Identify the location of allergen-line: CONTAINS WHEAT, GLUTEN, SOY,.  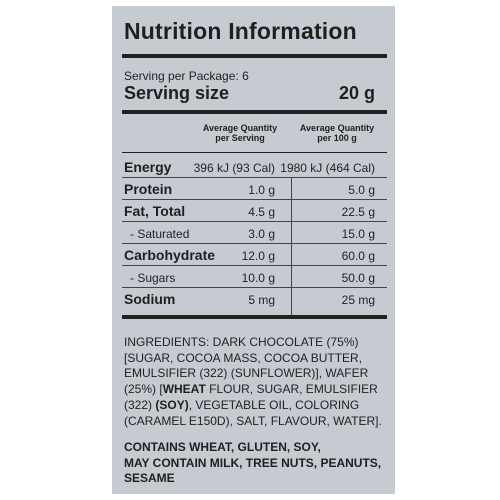
(222, 447).